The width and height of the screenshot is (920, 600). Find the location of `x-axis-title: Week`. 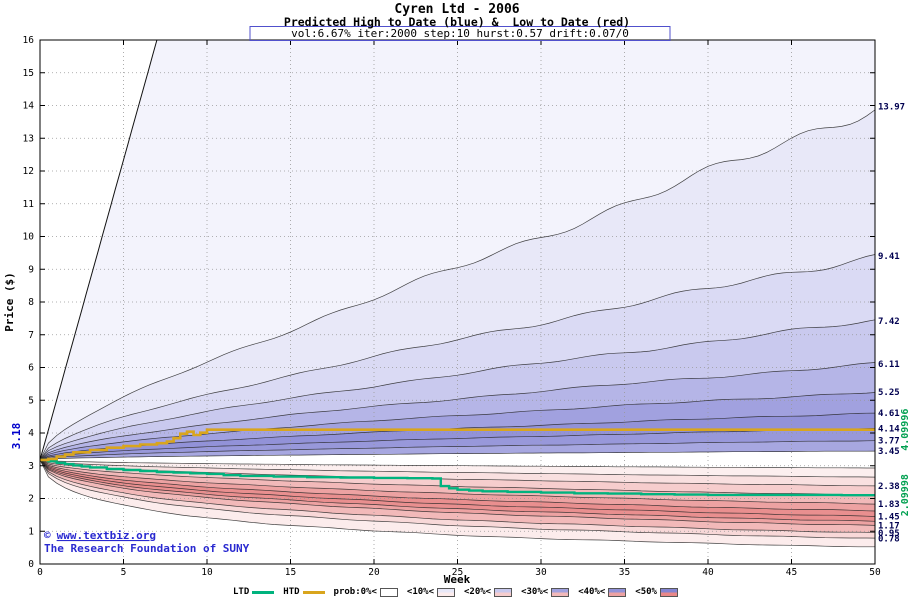

x-axis-title: Week is located at coordinates (457, 579).